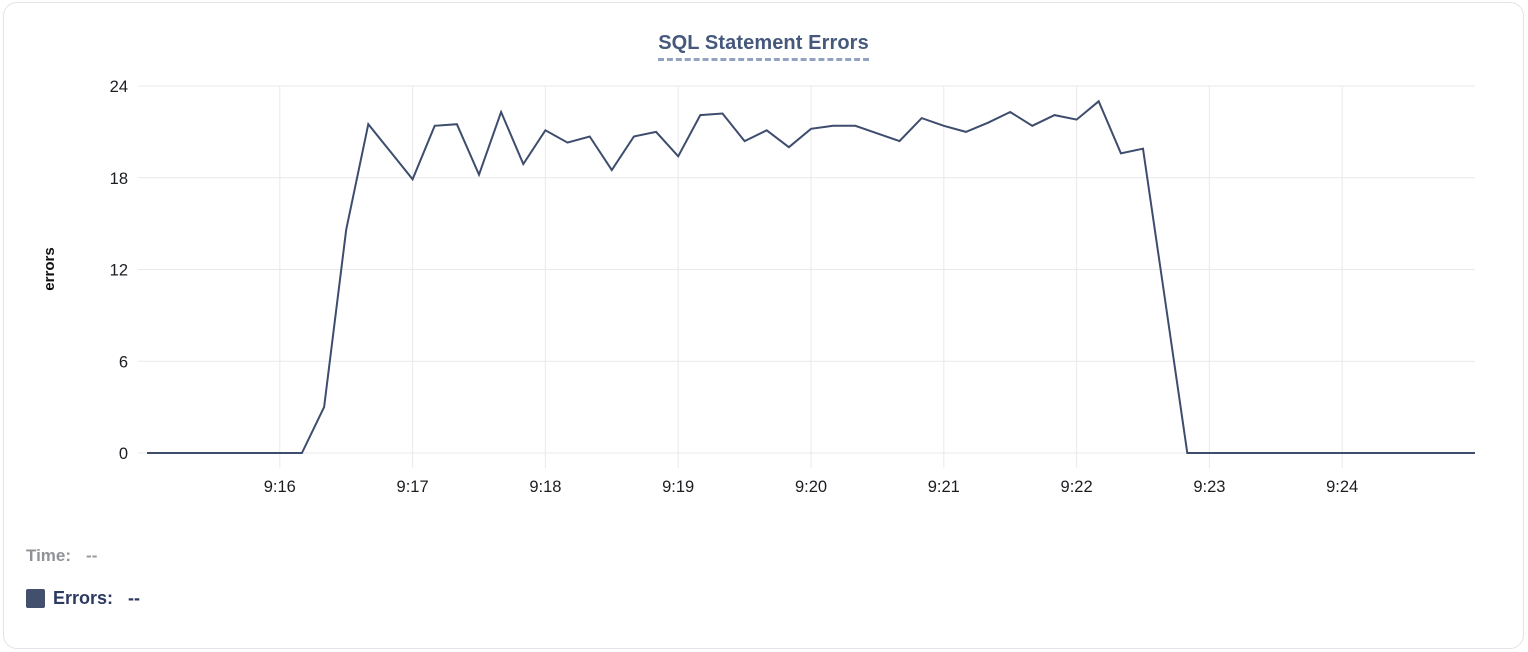  Describe the element at coordinates (92, 555) in the screenshot. I see `tooltip-time-value: --` at that location.